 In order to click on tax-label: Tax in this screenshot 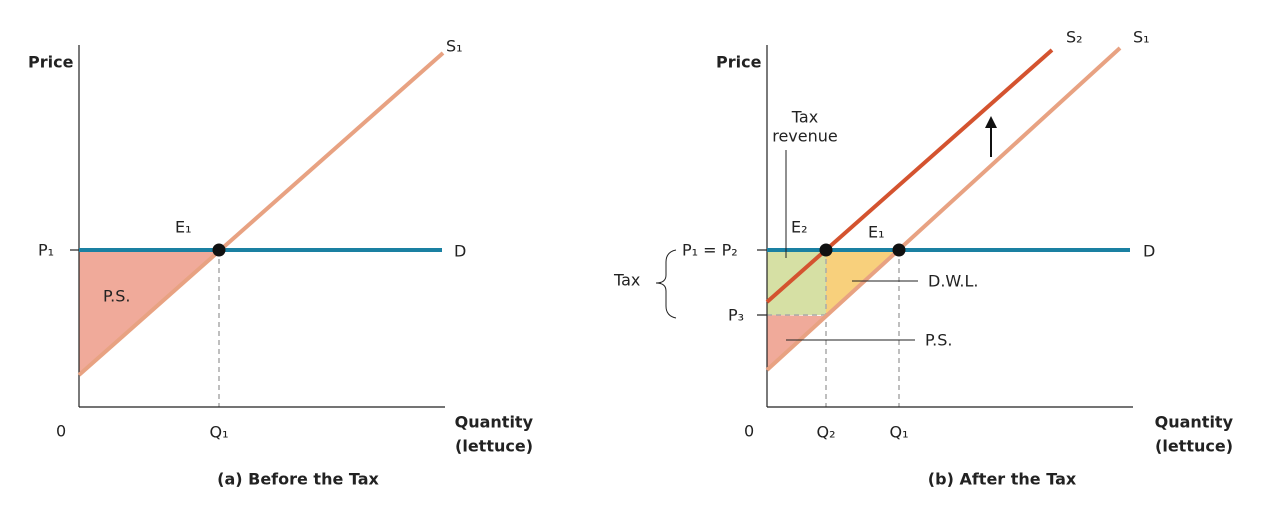, I will do `click(626, 280)`.